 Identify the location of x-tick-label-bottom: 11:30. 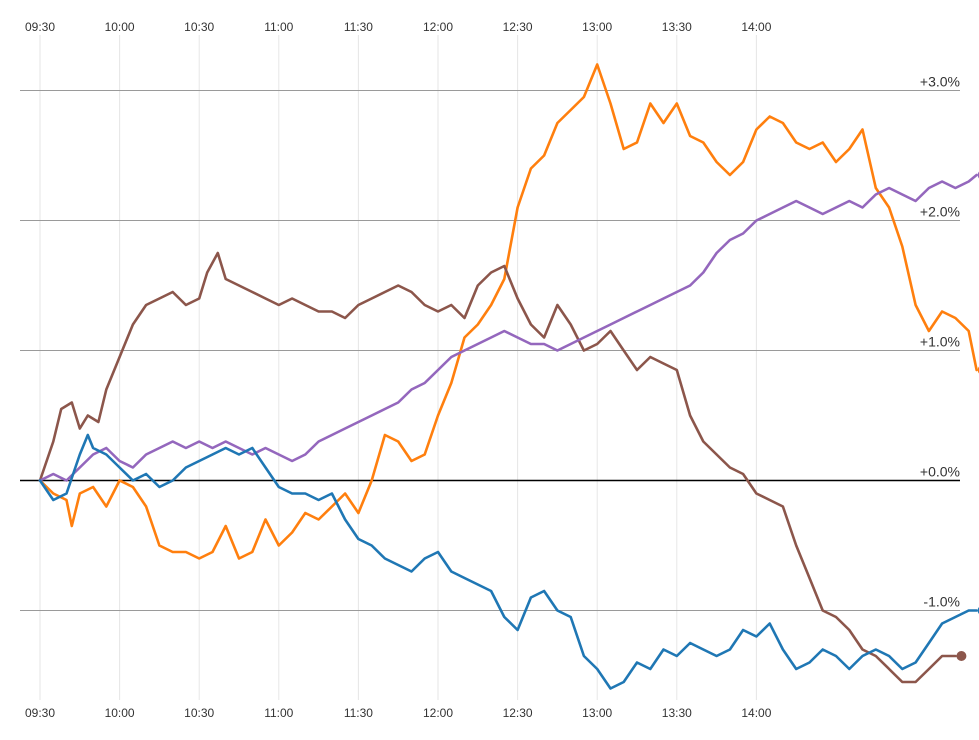
(358, 713).